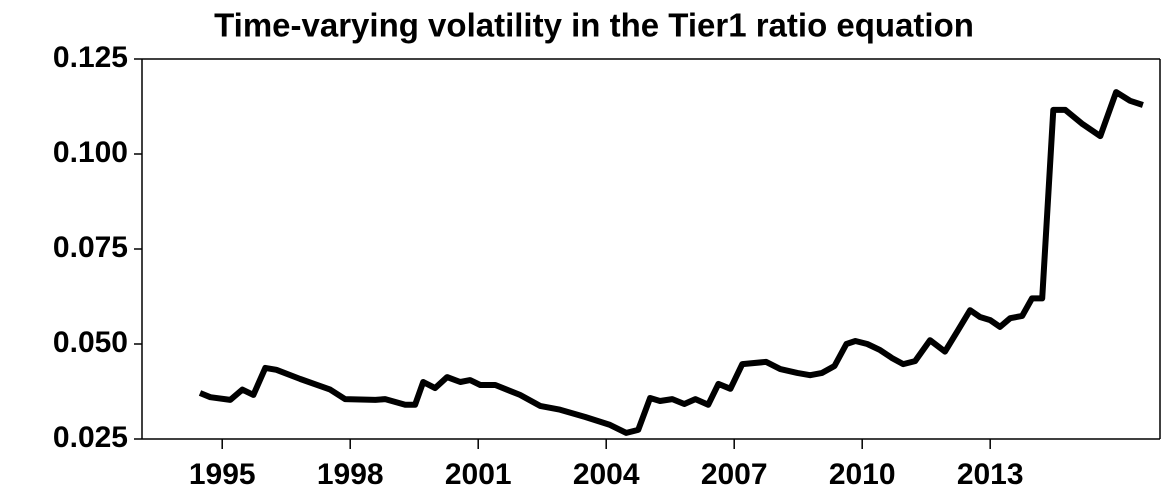  I want to click on x-tick-label: 2004, so click(606, 474).